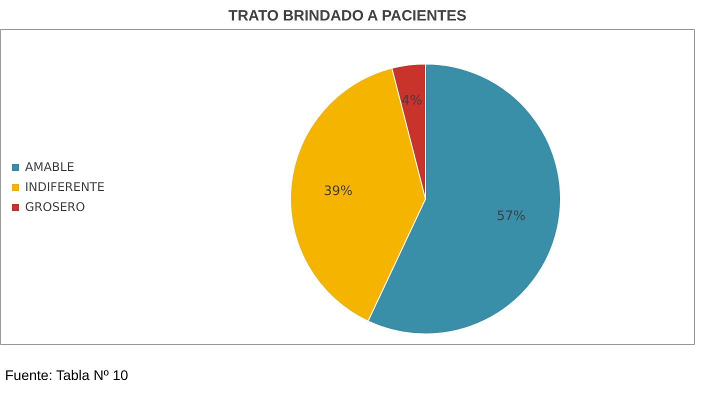 This screenshot has height=414, width=705. Describe the element at coordinates (511, 216) in the screenshot. I see `data-label: 57%` at that location.